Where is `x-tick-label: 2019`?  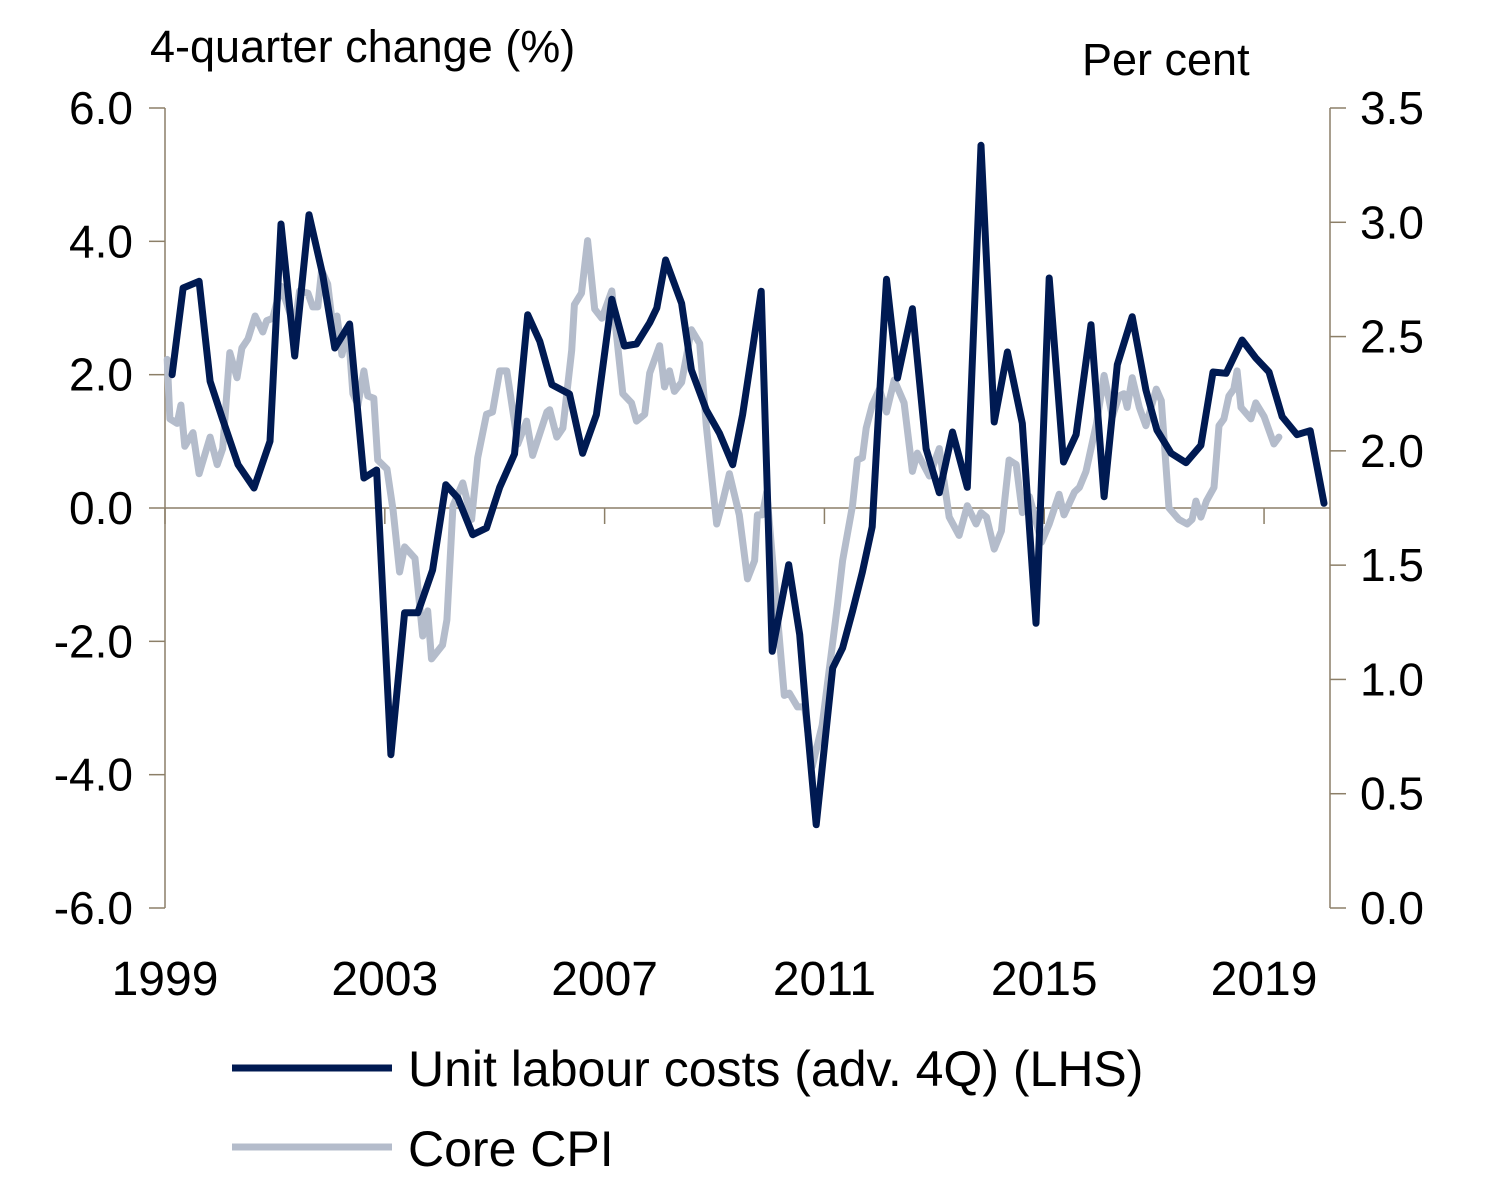 x-tick-label: 2019 is located at coordinates (1264, 979).